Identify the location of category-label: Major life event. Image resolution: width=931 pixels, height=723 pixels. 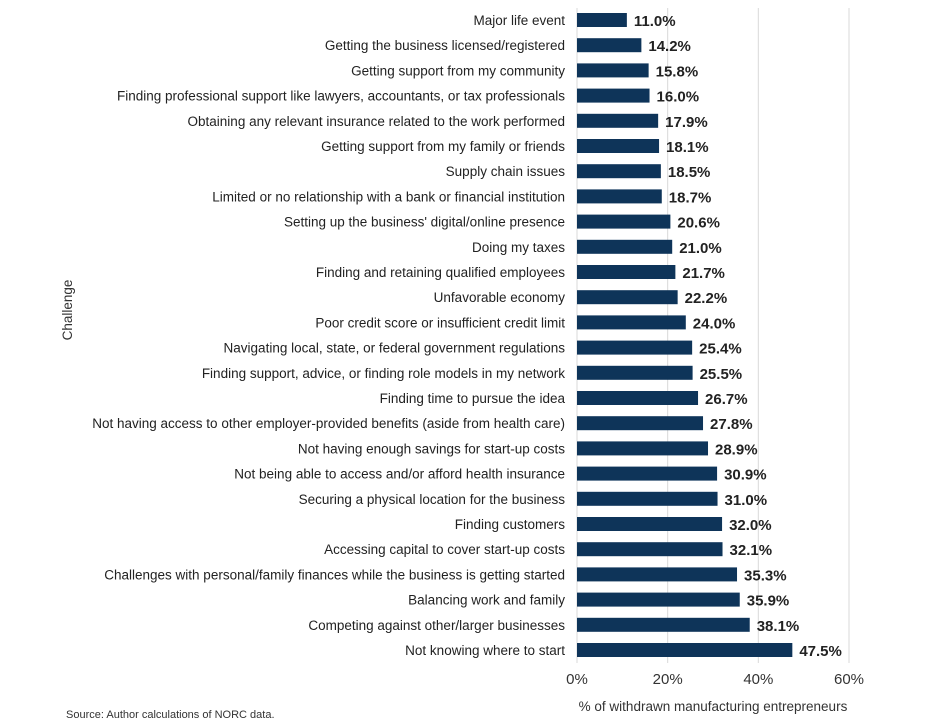
(519, 20).